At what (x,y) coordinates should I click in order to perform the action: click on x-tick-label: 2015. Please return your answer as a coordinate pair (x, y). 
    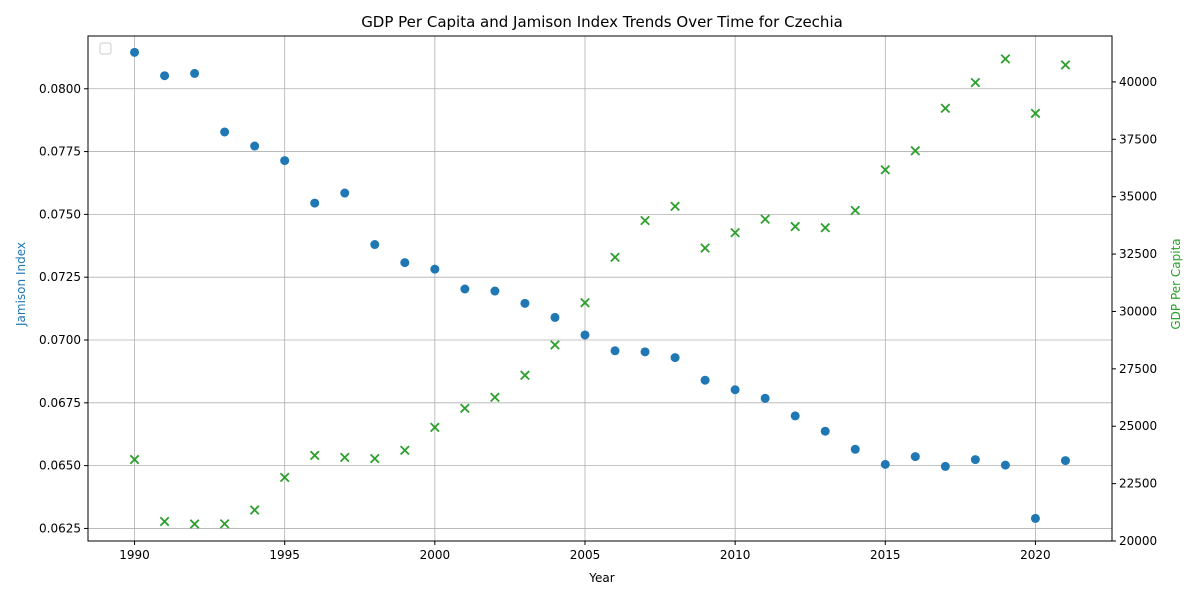
    Looking at the image, I should click on (885, 555).